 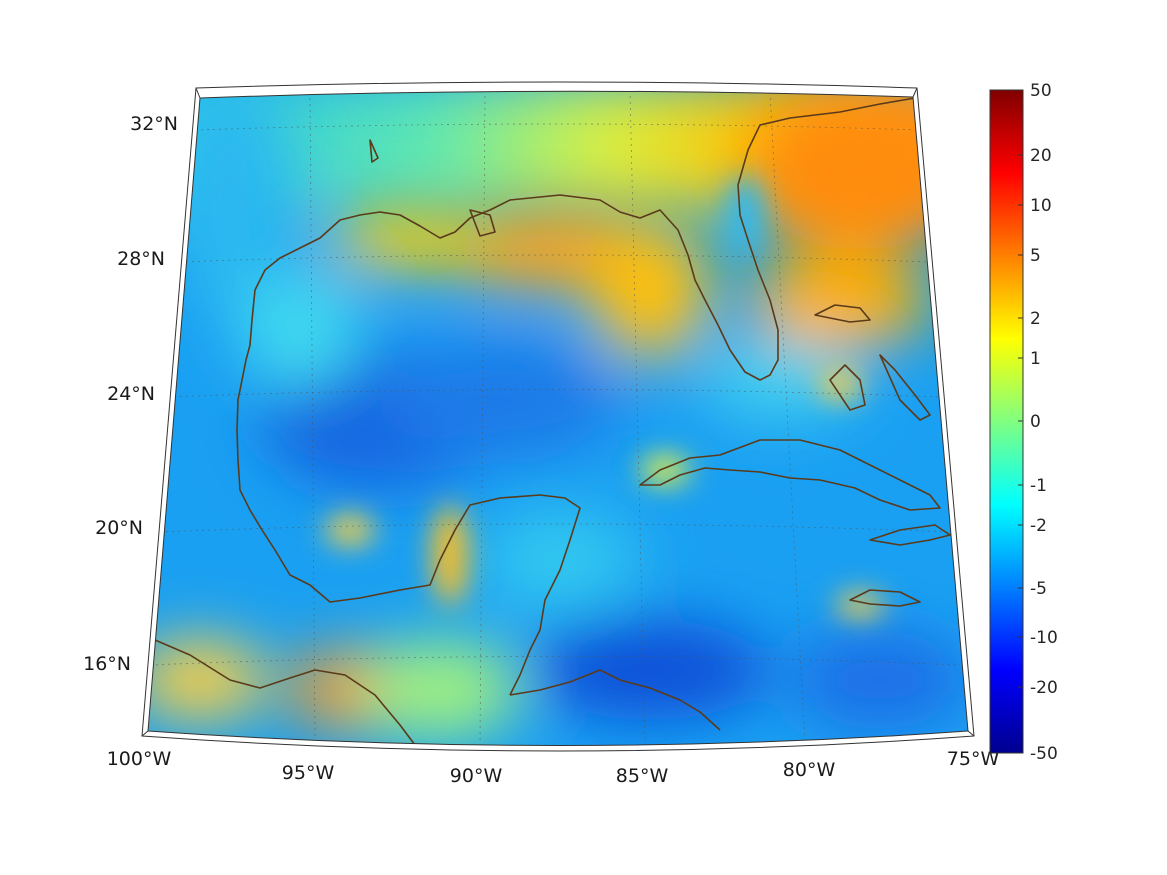 What do you see at coordinates (141, 259) in the screenshot?
I see `lat-label-28: 28°N` at bounding box center [141, 259].